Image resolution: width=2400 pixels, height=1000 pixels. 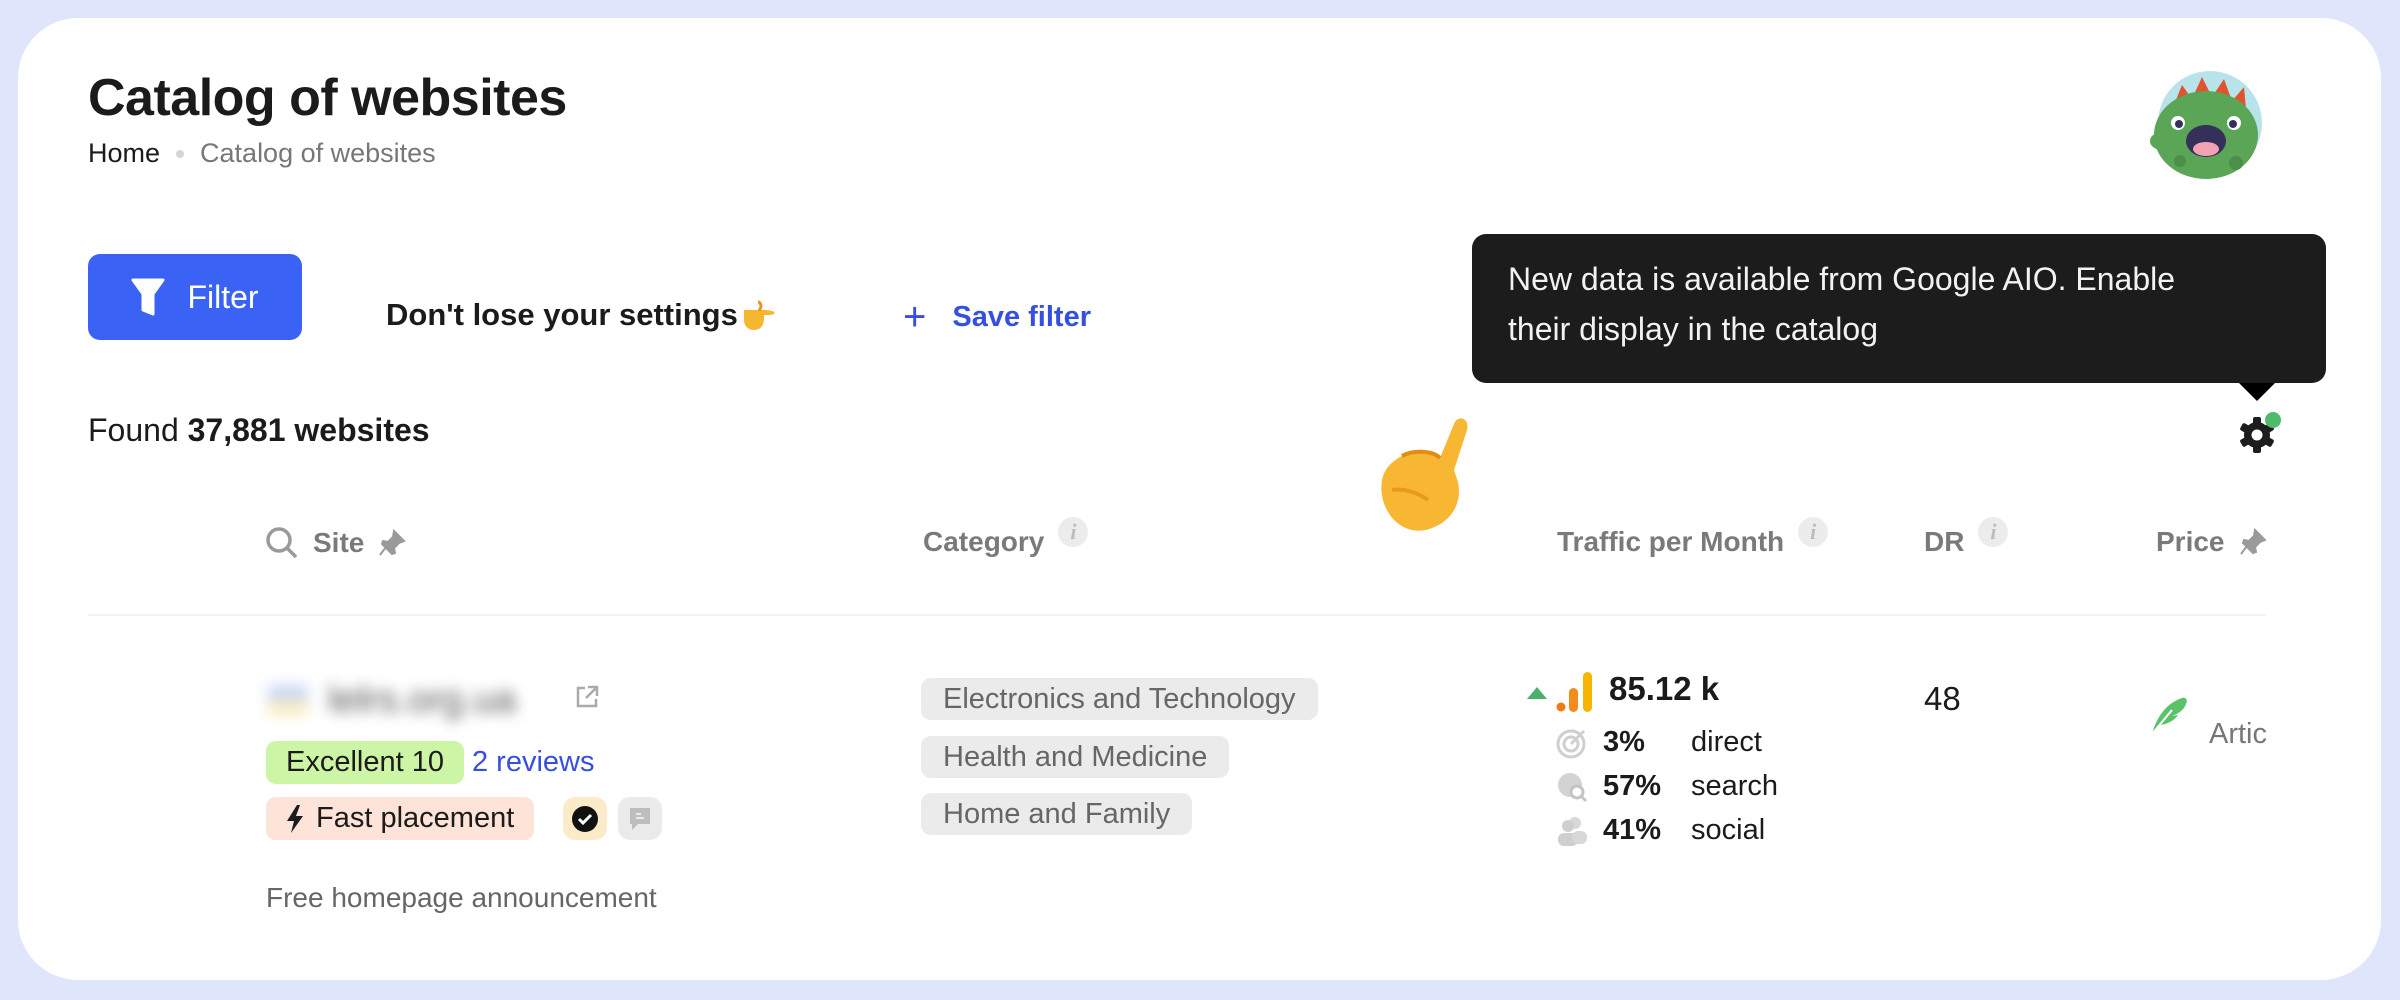 I want to click on flag-icon, so click(x=288, y=700).